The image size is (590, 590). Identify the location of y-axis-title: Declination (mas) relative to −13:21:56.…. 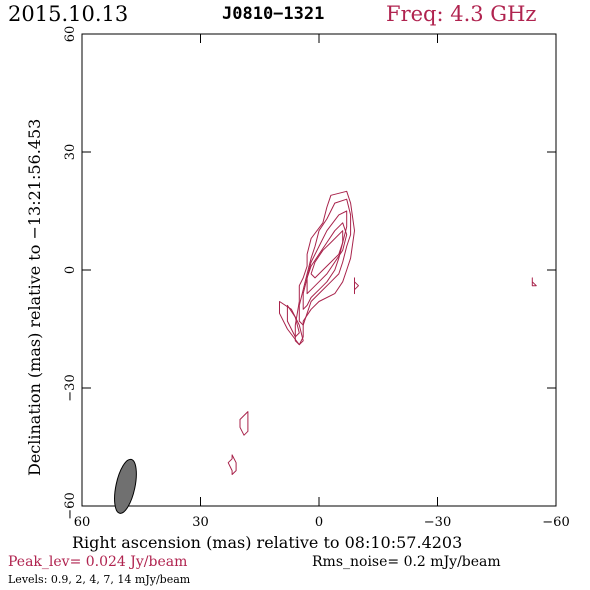
(34, 297).